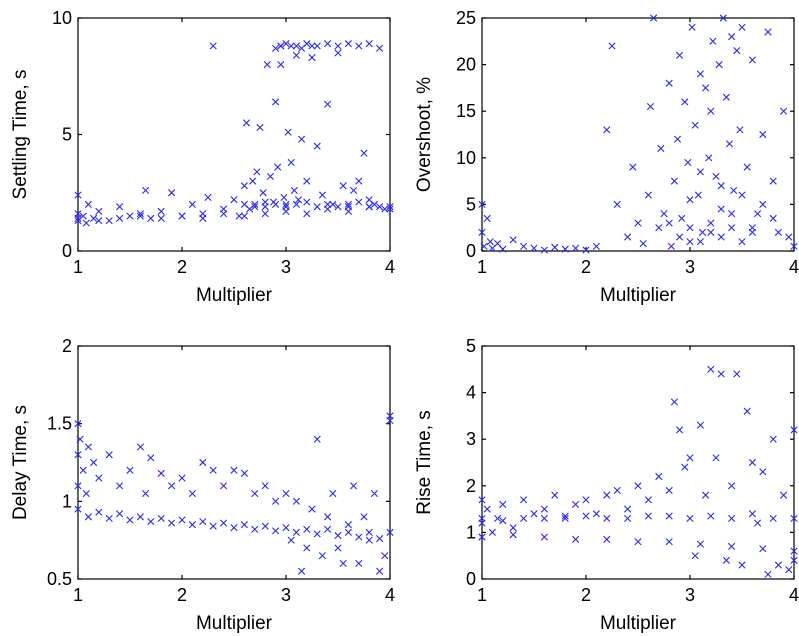 The image size is (799, 636). What do you see at coordinates (794, 267) in the screenshot?
I see `x-tick-label: 4` at bounding box center [794, 267].